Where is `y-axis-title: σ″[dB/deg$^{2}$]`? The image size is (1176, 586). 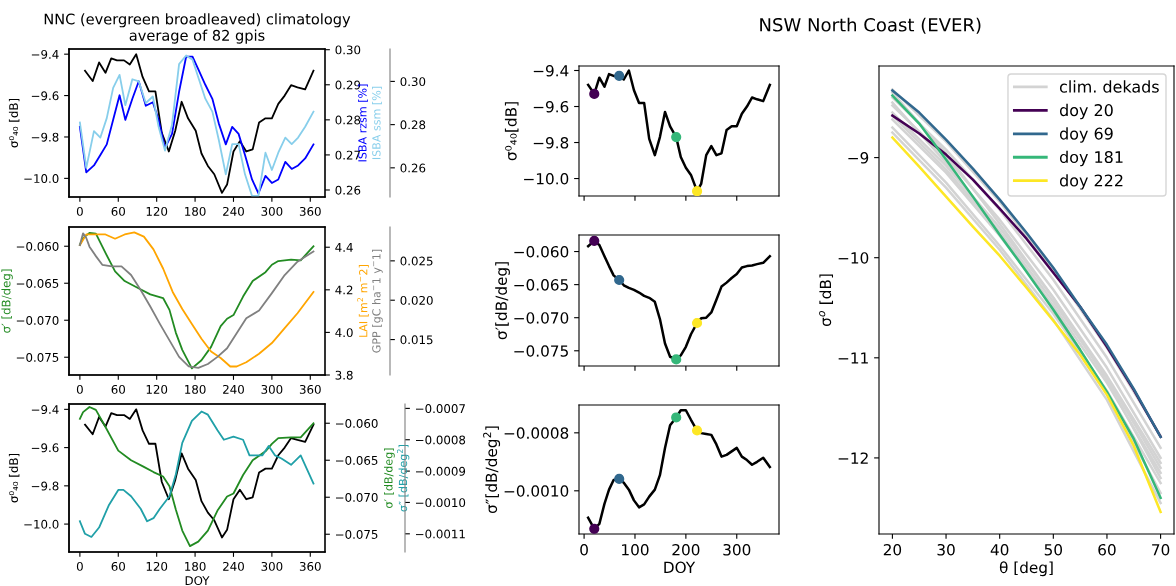
y-axis-title: σ″[dB/deg$^{2}$] is located at coordinates (492, 470).